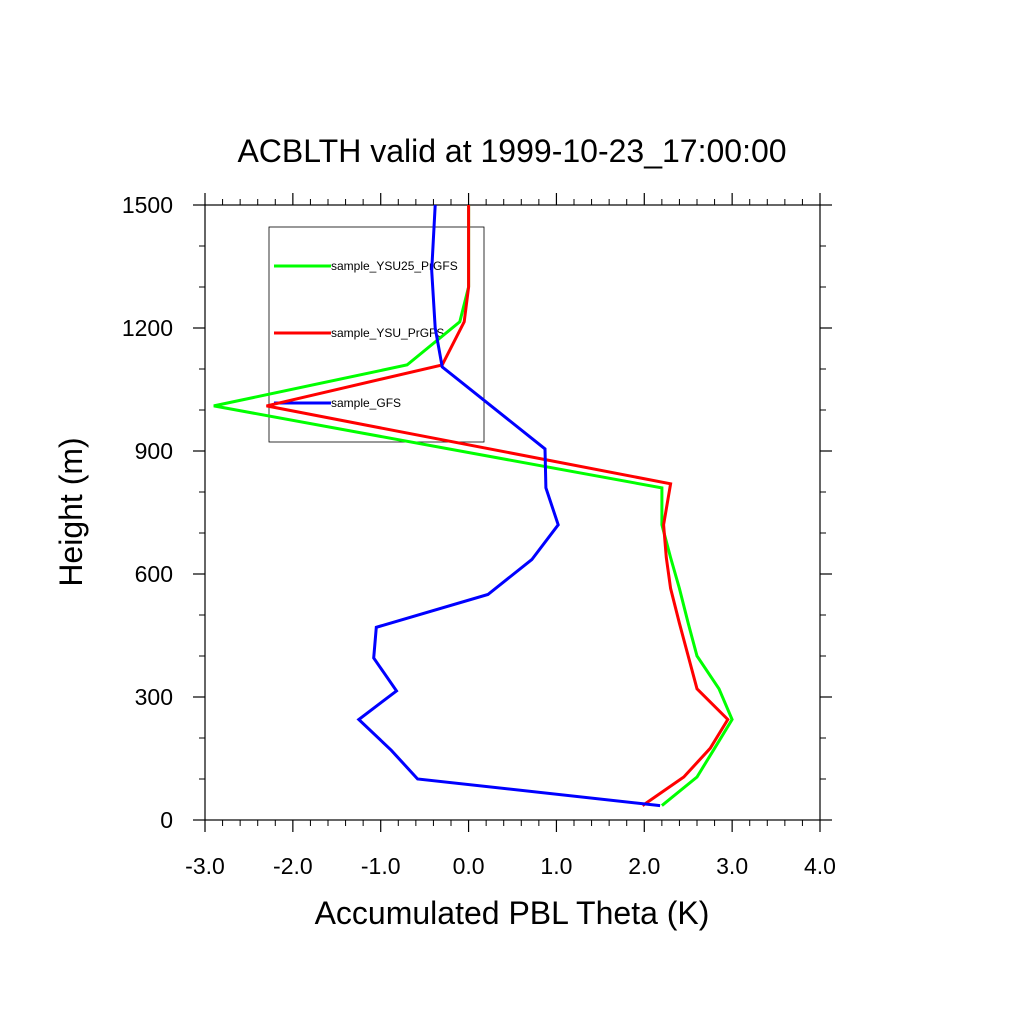 This screenshot has width=1024, height=1024. Describe the element at coordinates (556, 866) in the screenshot. I see `x-tick-label: 1.0` at that location.